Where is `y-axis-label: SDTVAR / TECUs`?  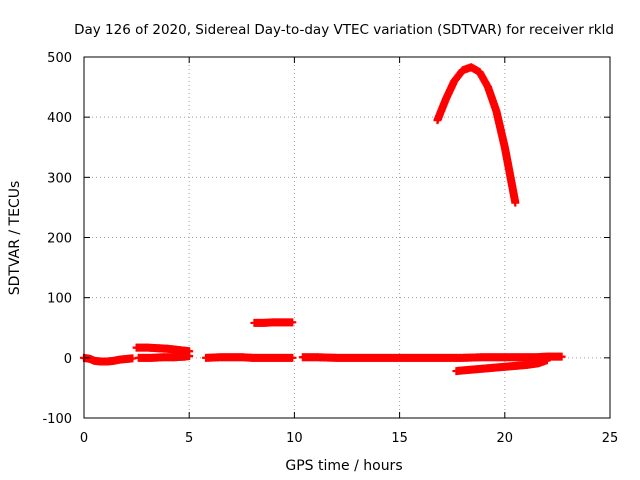
y-axis-label: SDTVAR / TECUs is located at coordinates (15, 238).